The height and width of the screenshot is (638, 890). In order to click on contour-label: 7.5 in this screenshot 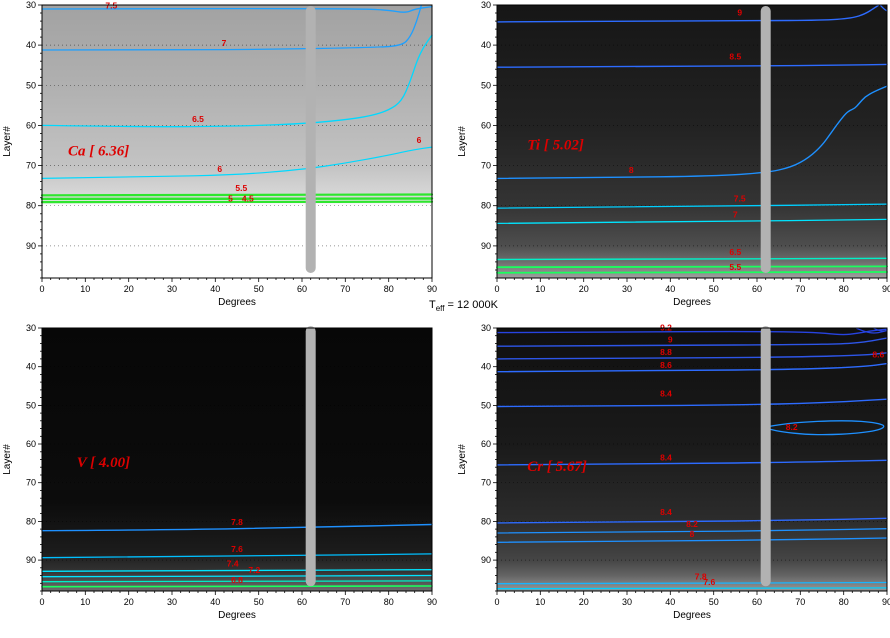, I will do `click(740, 198)`.